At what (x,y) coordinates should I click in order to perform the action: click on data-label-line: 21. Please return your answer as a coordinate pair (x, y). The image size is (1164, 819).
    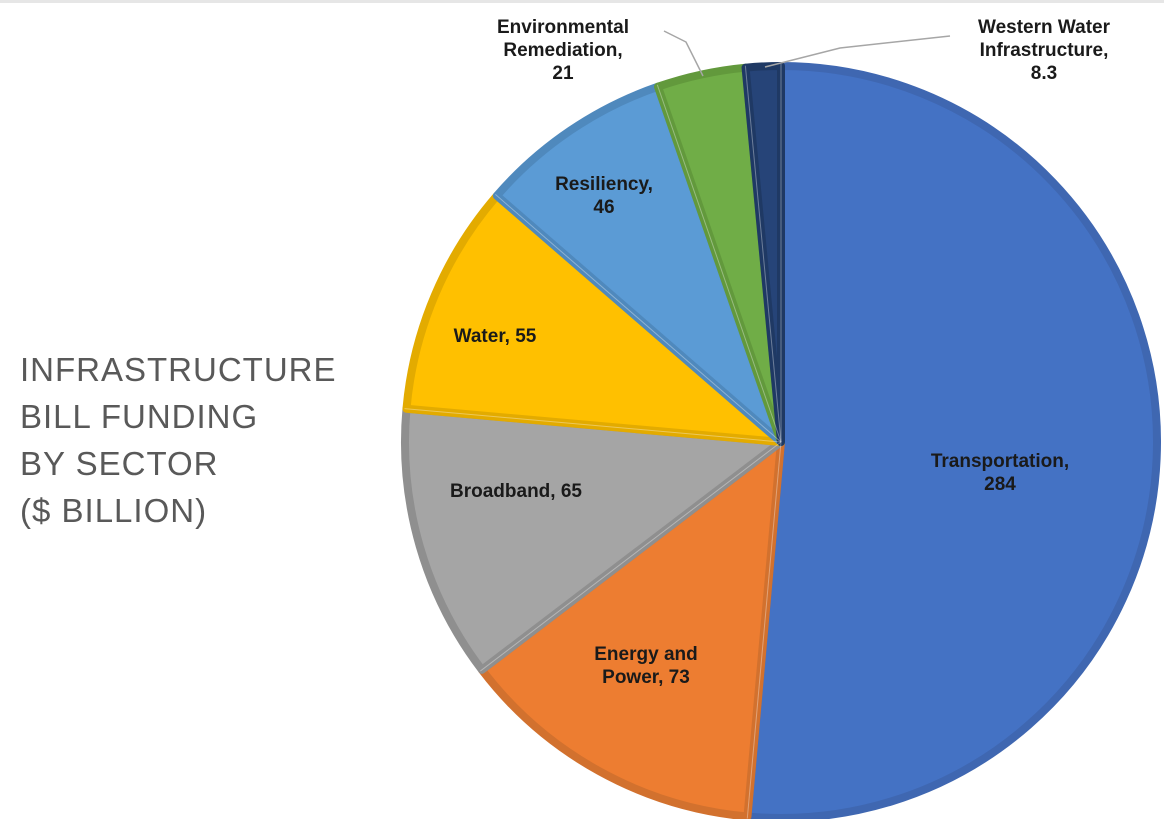
    Looking at the image, I should click on (563, 73).